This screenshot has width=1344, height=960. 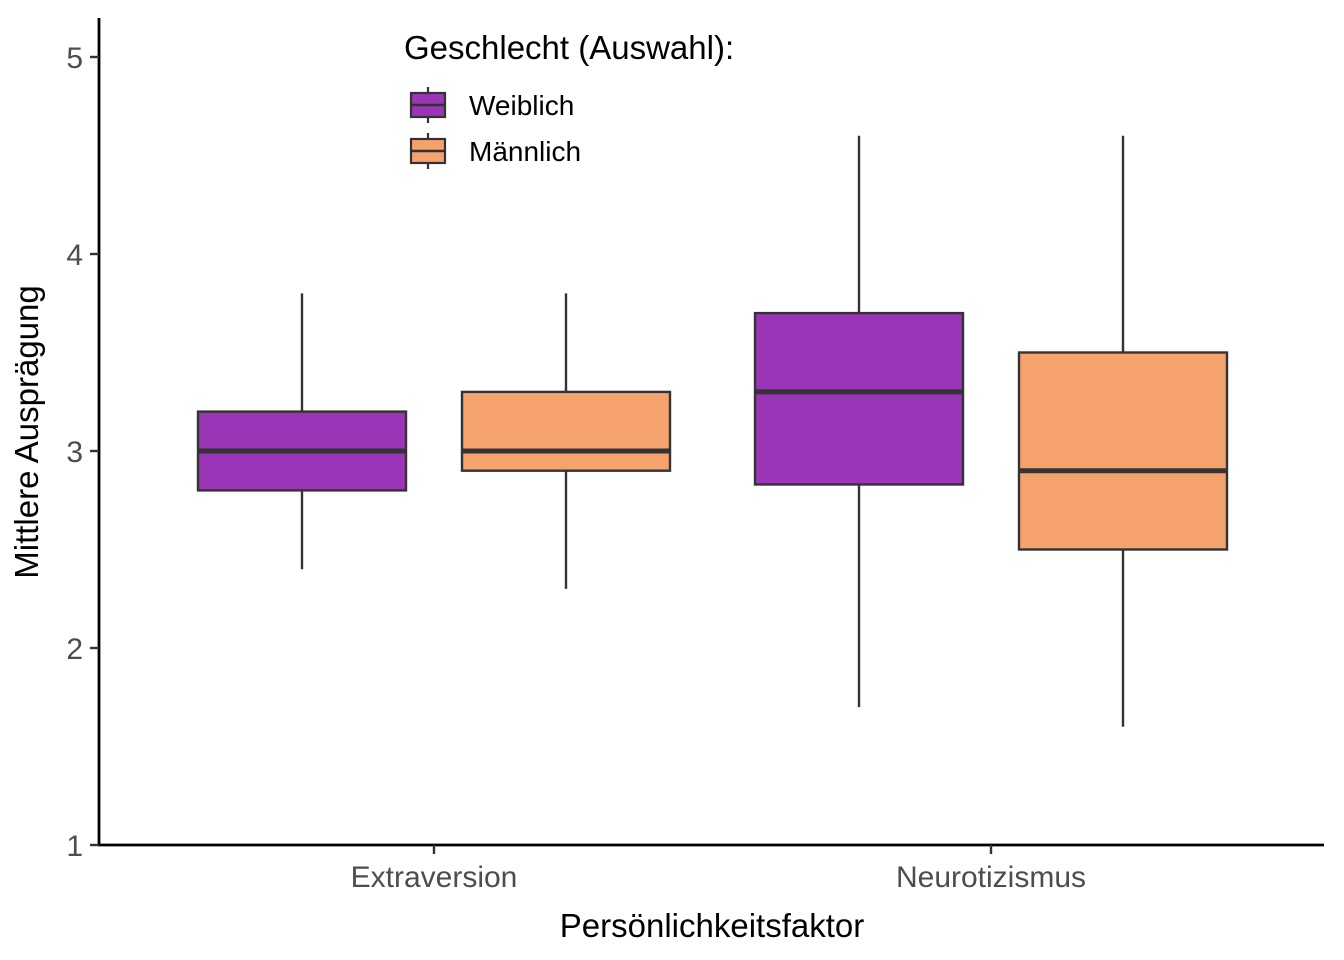 What do you see at coordinates (991, 877) in the screenshot?
I see `x-tick-label-neurotizismus: Neurotizismus` at bounding box center [991, 877].